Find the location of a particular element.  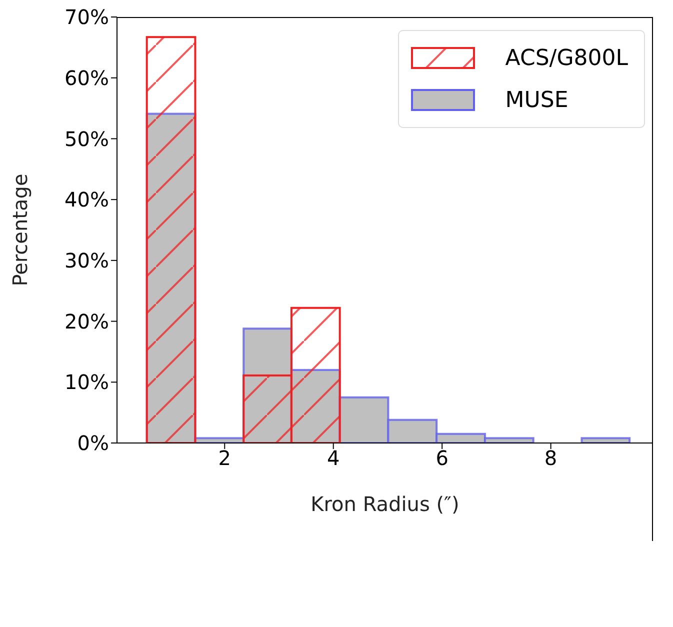

y-axis-title: Percentage is located at coordinates (20, 230).